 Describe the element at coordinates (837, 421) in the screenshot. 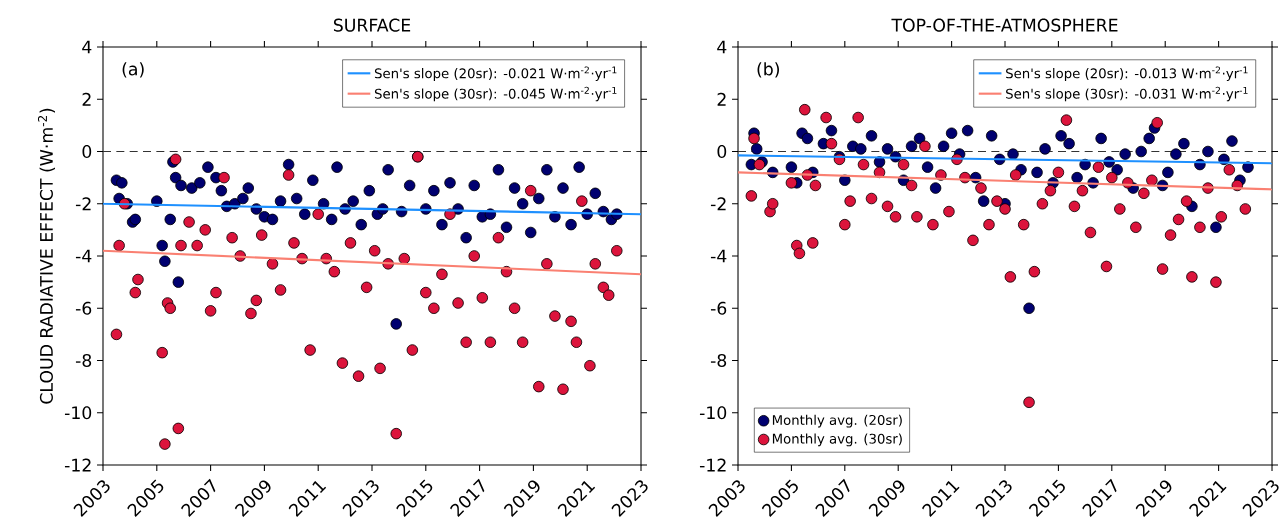

I see `legend-label: Monthly avg. (20sr)` at that location.